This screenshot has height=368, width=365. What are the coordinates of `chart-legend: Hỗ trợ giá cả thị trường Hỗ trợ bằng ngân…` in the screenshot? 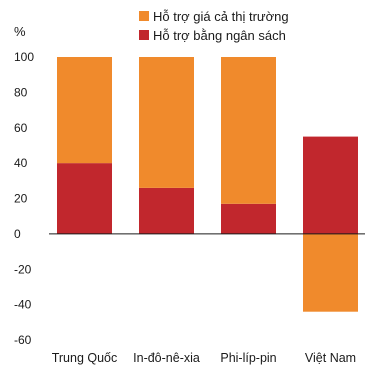 It's located at (214, 26).